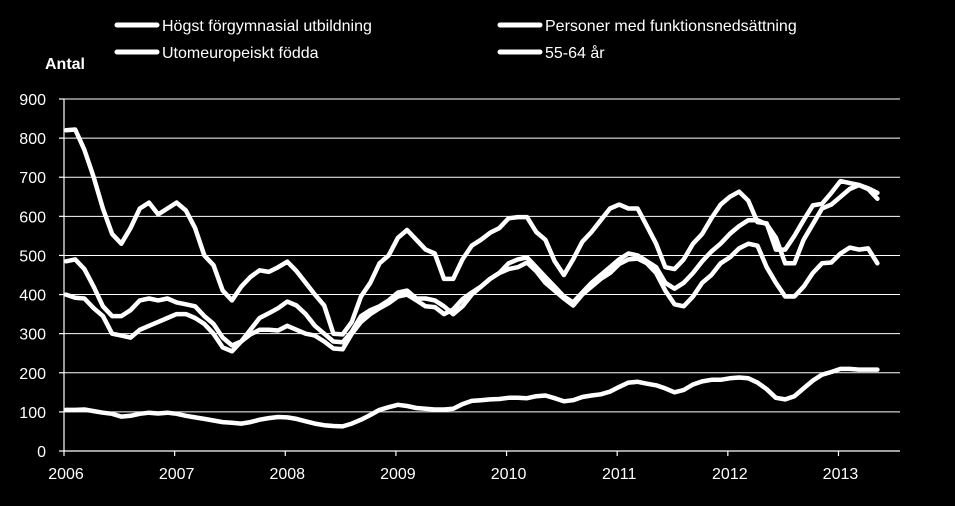 This screenshot has height=506, width=955. Describe the element at coordinates (41, 452) in the screenshot. I see `y-tick-label: 0` at that location.